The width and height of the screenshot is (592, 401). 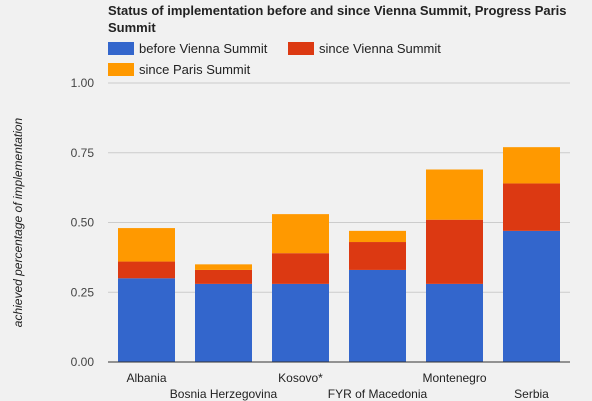 What do you see at coordinates (83, 153) in the screenshot?
I see `y-tick-label-3: 0.75` at bounding box center [83, 153].